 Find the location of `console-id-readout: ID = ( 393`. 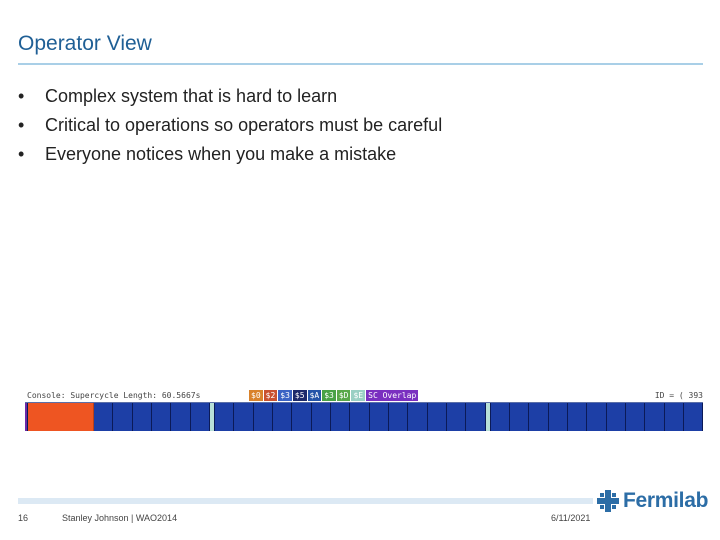

console-id-readout: ID = ( 393 is located at coordinates (678, 395).